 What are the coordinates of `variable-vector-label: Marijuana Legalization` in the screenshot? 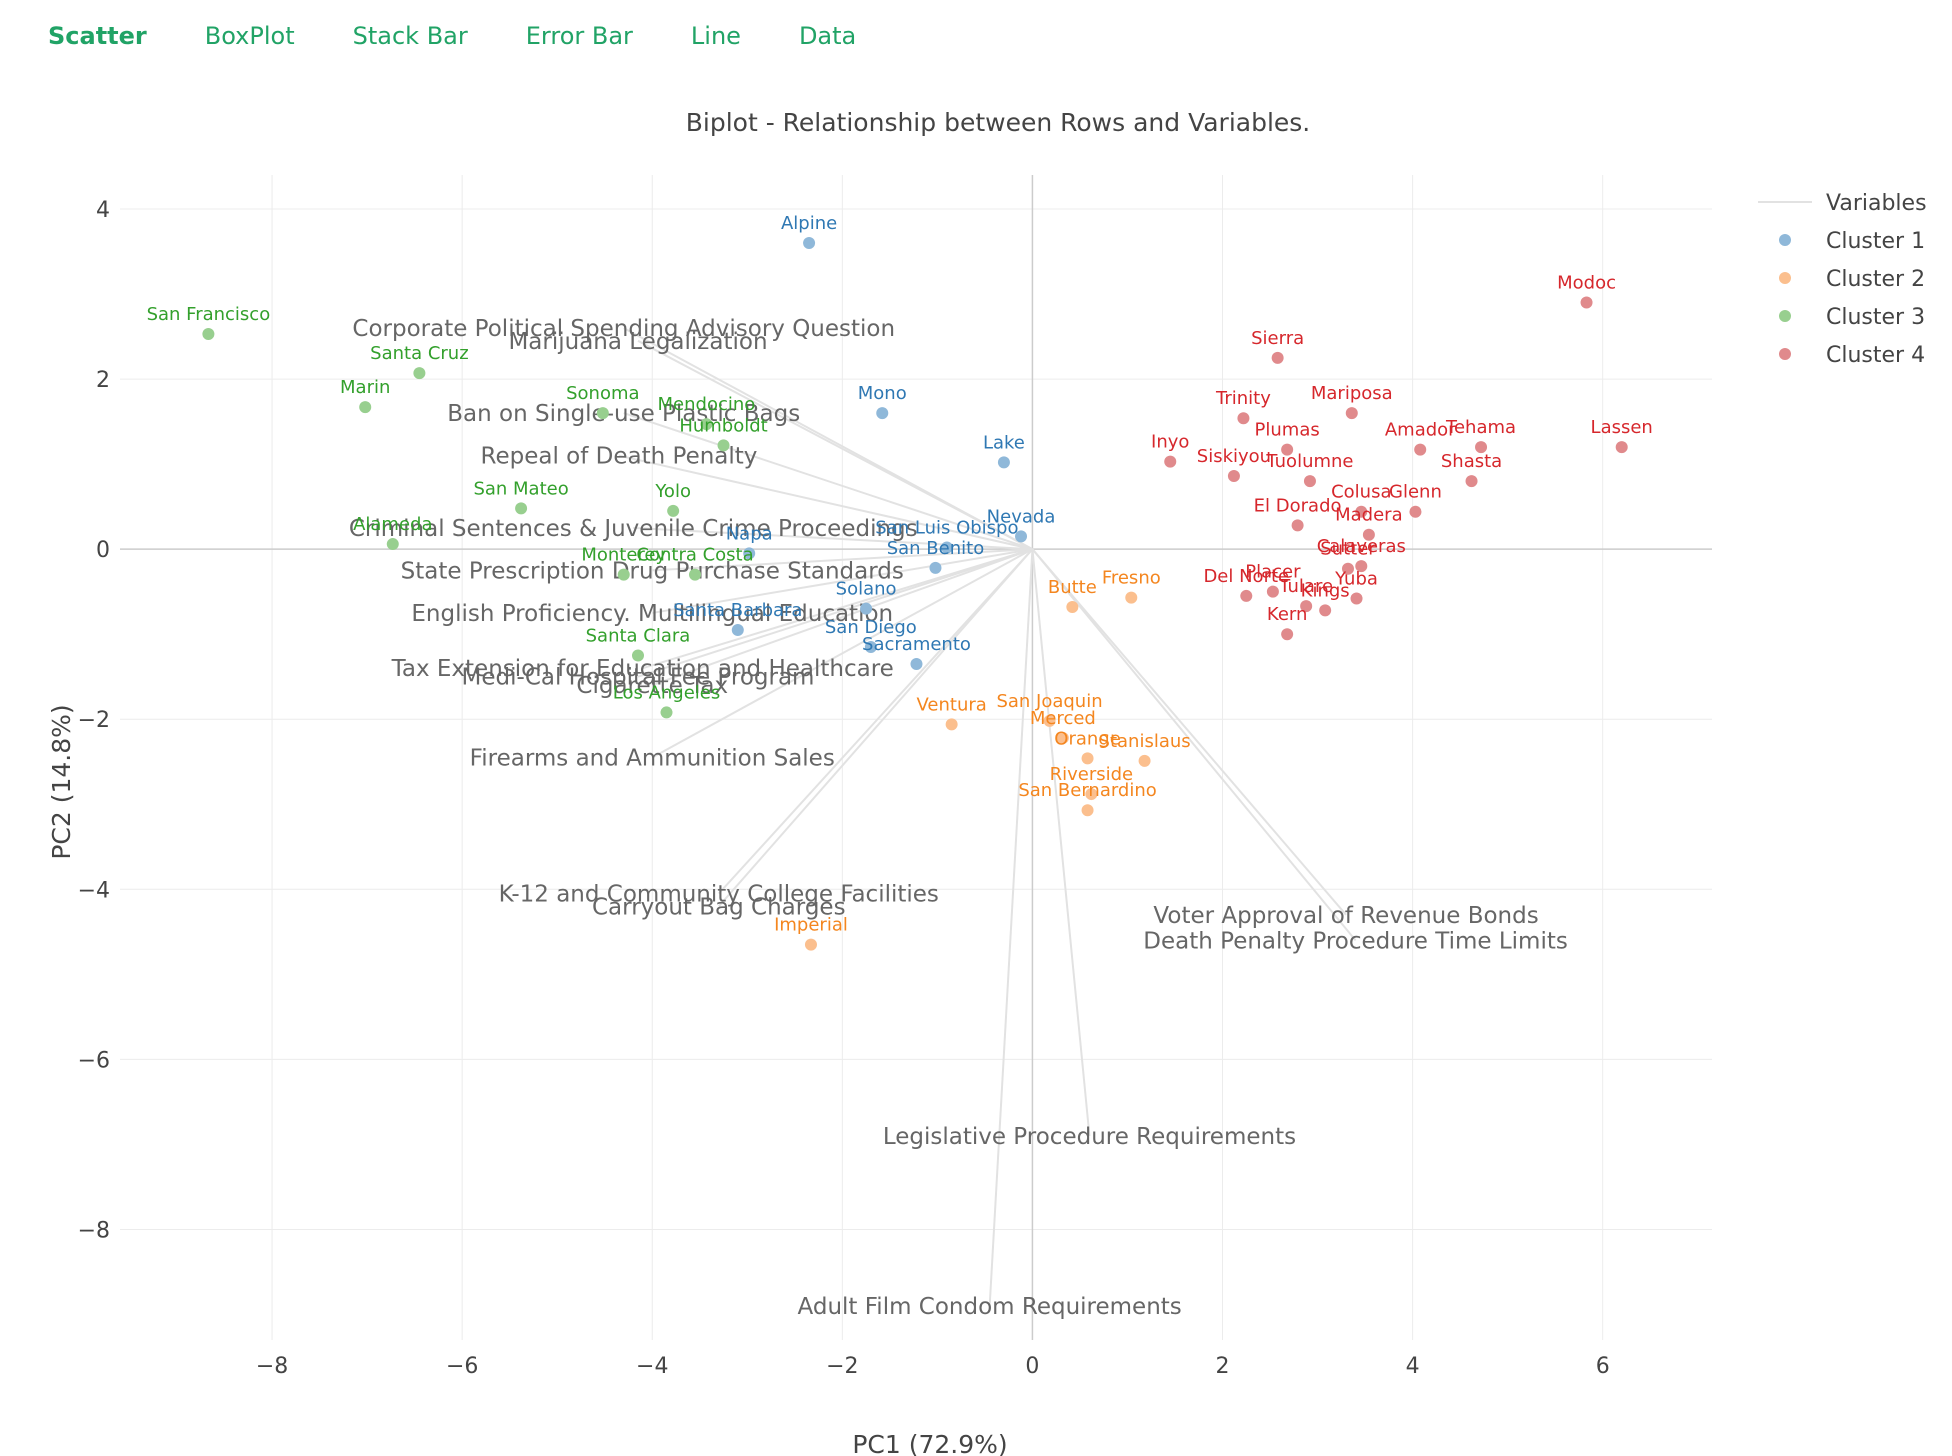 It's located at (637, 342).